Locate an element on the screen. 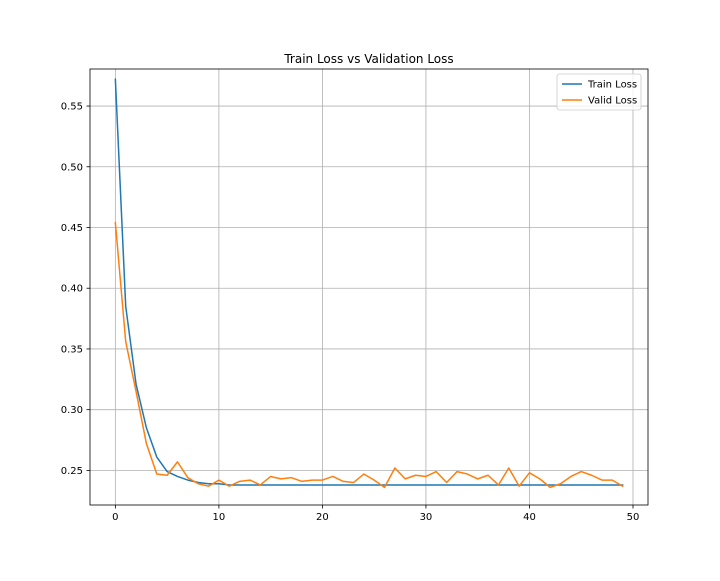 The image size is (720, 581). x-tick-label: 20 is located at coordinates (322, 517).